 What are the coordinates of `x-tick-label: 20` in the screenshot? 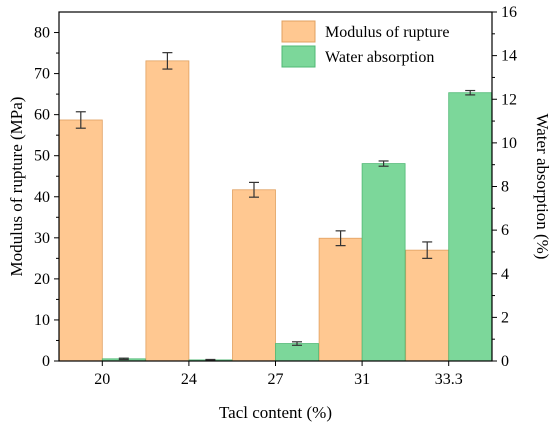 It's located at (102, 379).